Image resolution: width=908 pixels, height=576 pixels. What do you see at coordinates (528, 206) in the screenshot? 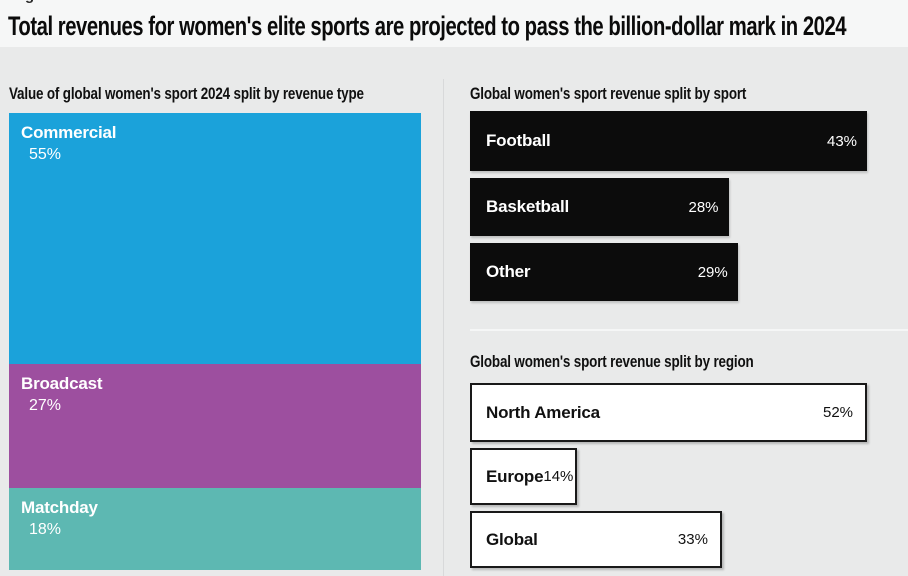
I see `bar-label: Basketball` at bounding box center [528, 206].